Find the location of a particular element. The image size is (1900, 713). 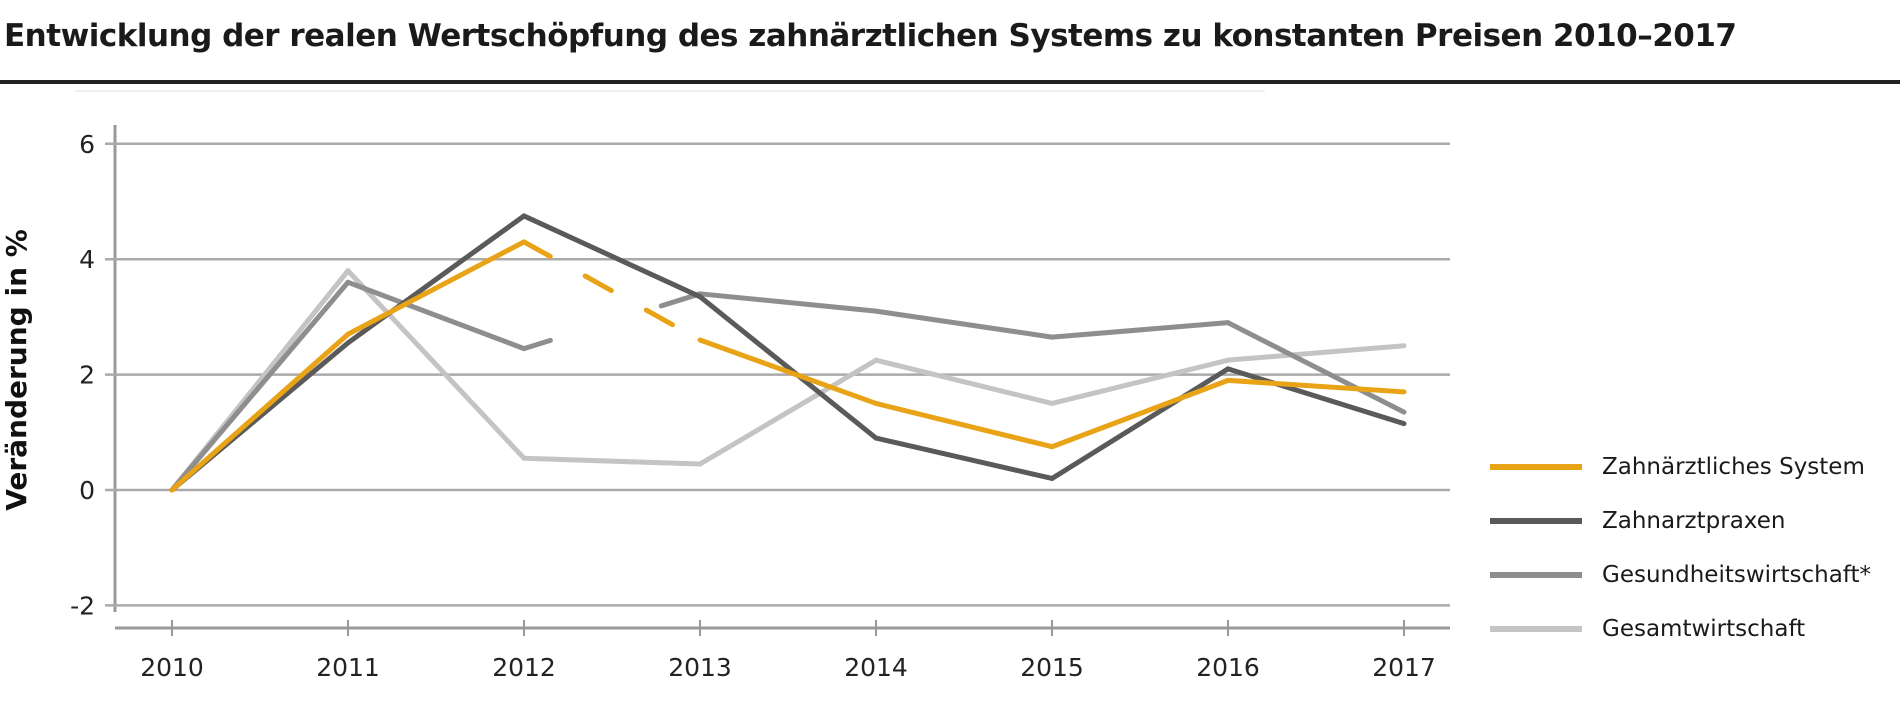

x-tick-label: 2013 is located at coordinates (700, 667).